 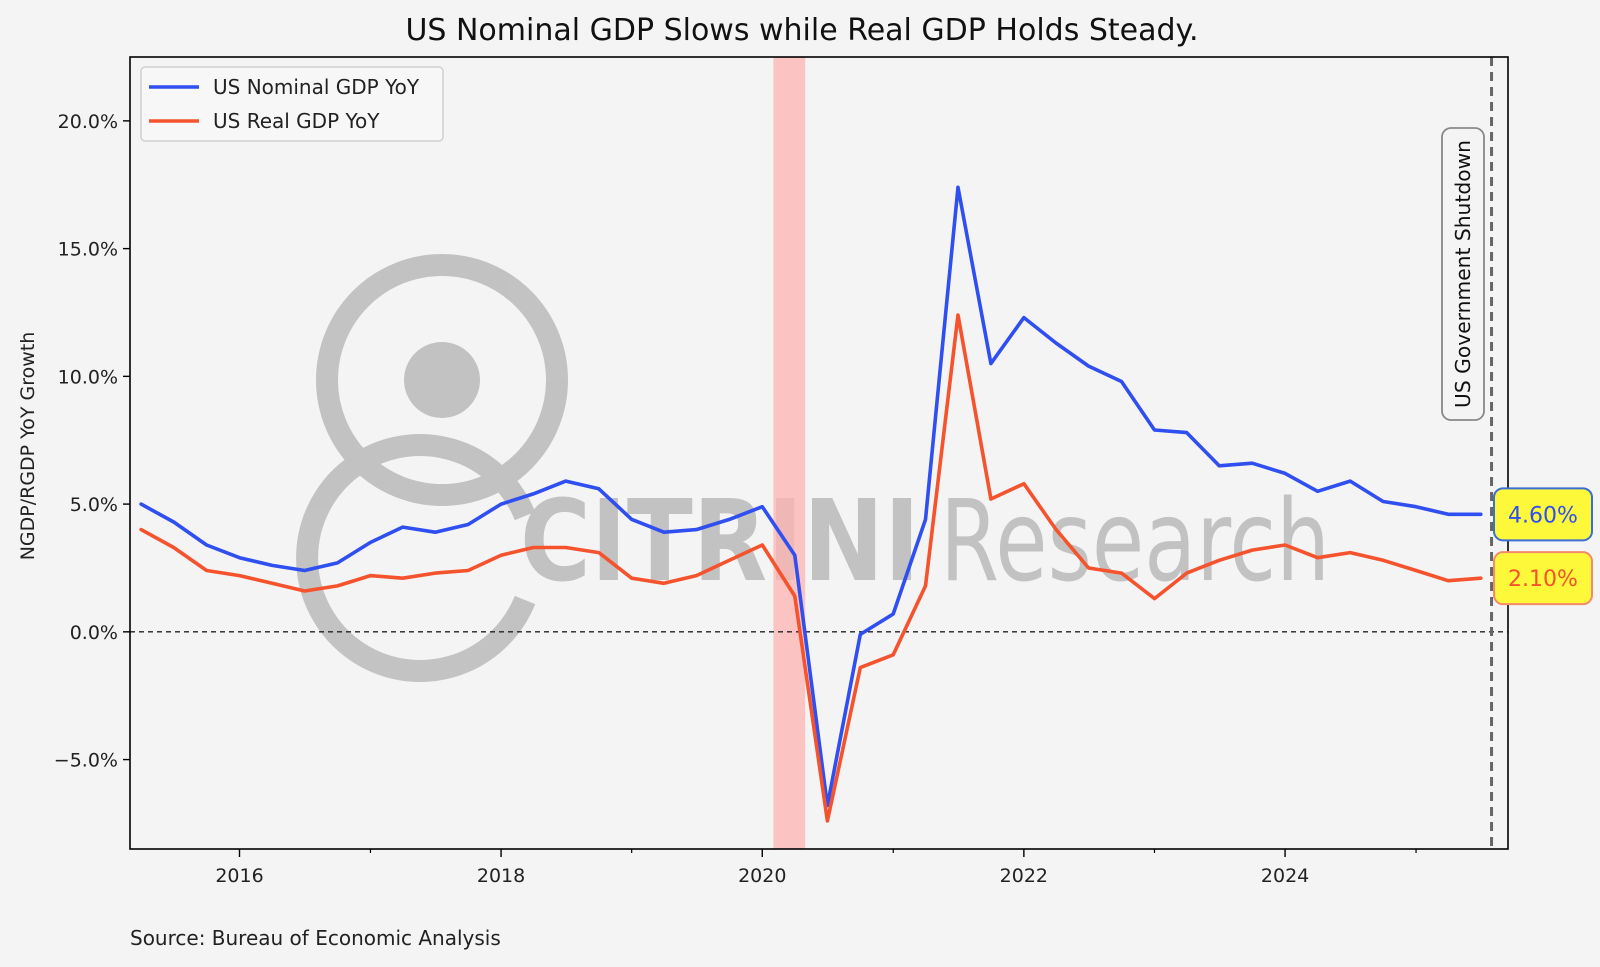 I want to click on end-value-label: 2.10%, so click(x=1543, y=579).